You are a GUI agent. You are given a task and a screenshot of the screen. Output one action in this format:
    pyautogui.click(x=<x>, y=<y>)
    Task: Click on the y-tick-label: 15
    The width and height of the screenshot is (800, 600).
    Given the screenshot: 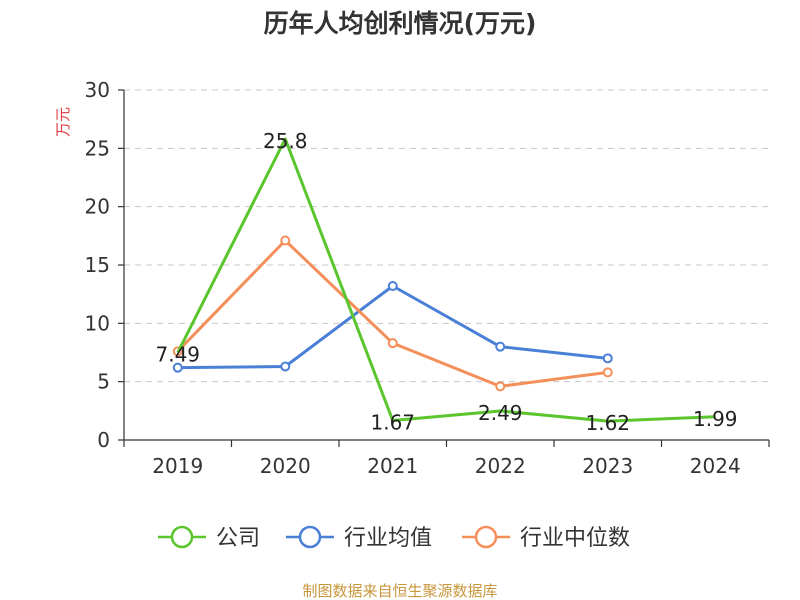 What is the action you would take?
    pyautogui.click(x=97, y=265)
    